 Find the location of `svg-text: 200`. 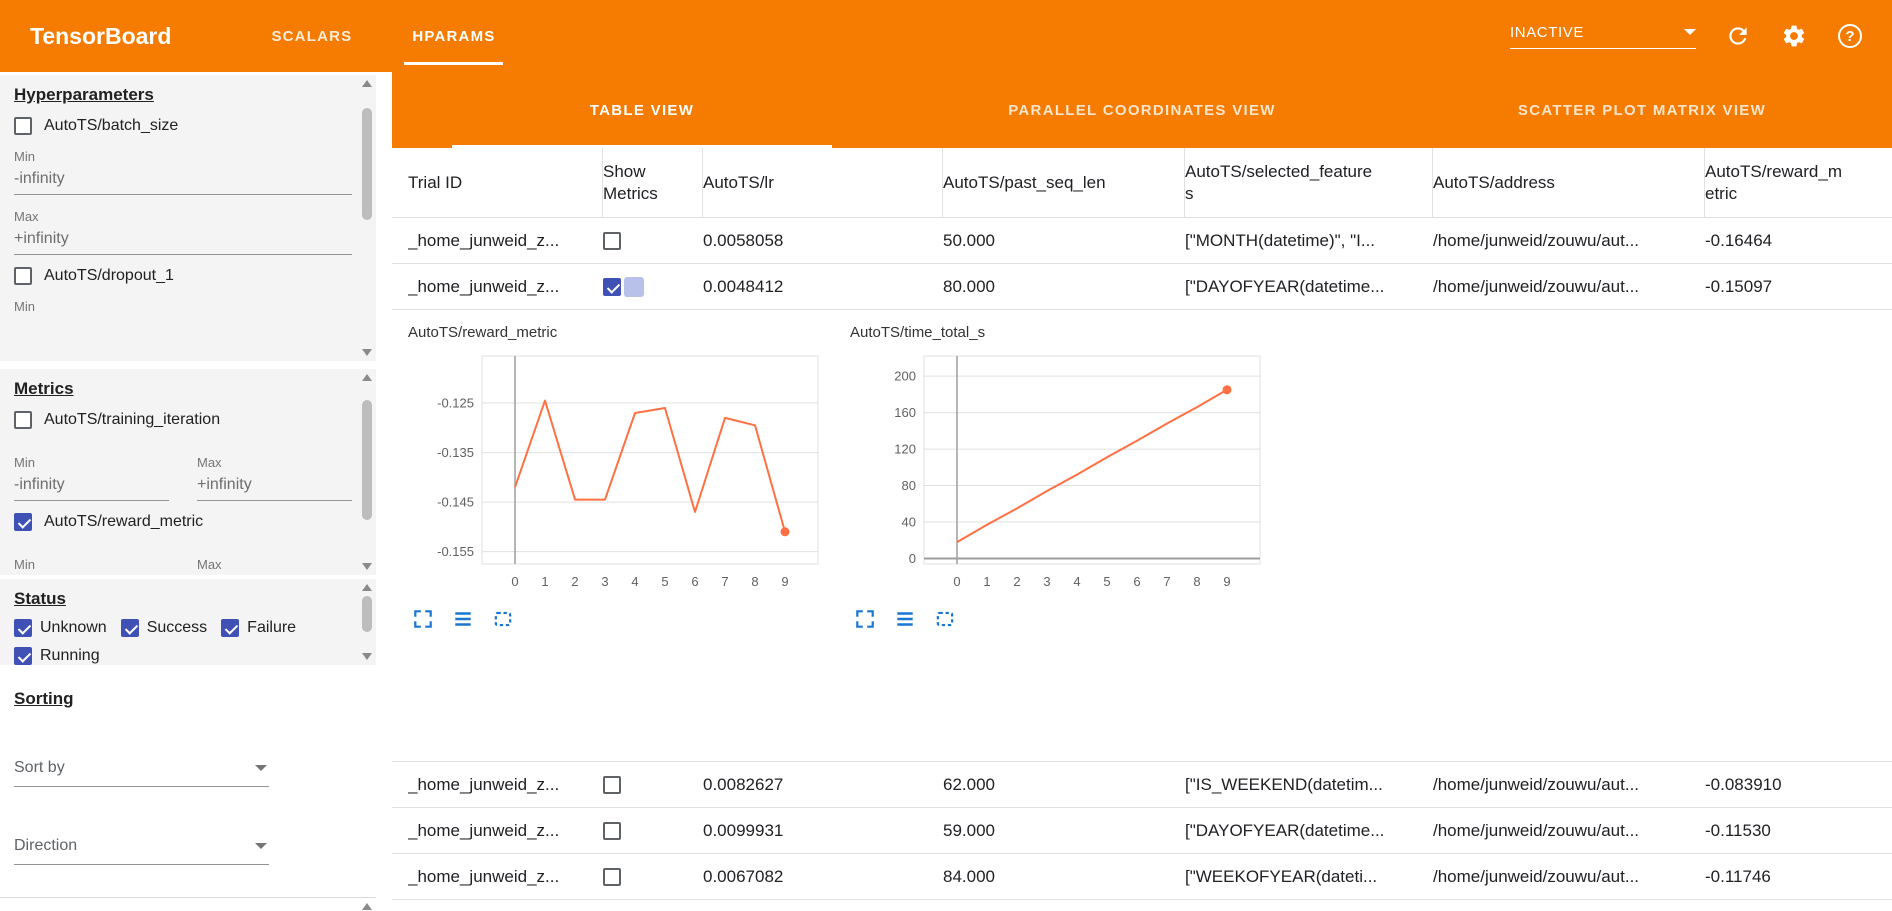

svg-text: 200 is located at coordinates (905, 376).